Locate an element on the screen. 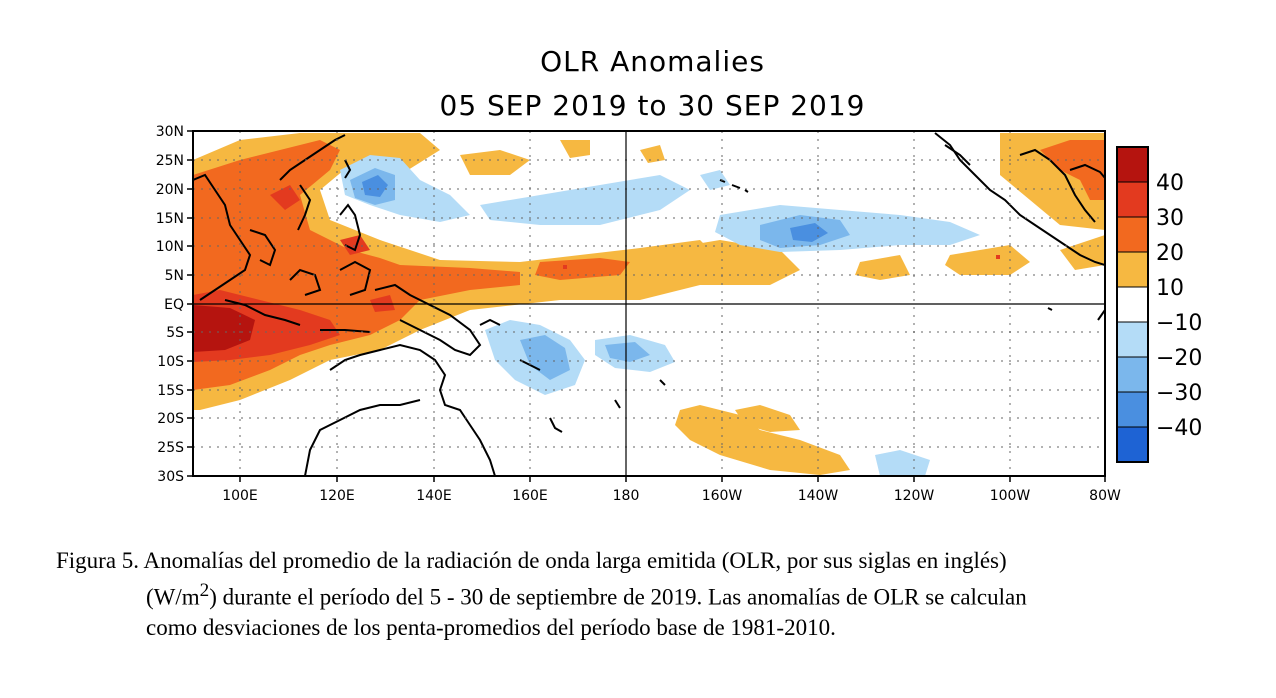  lon-label: 100E is located at coordinates (240, 496).